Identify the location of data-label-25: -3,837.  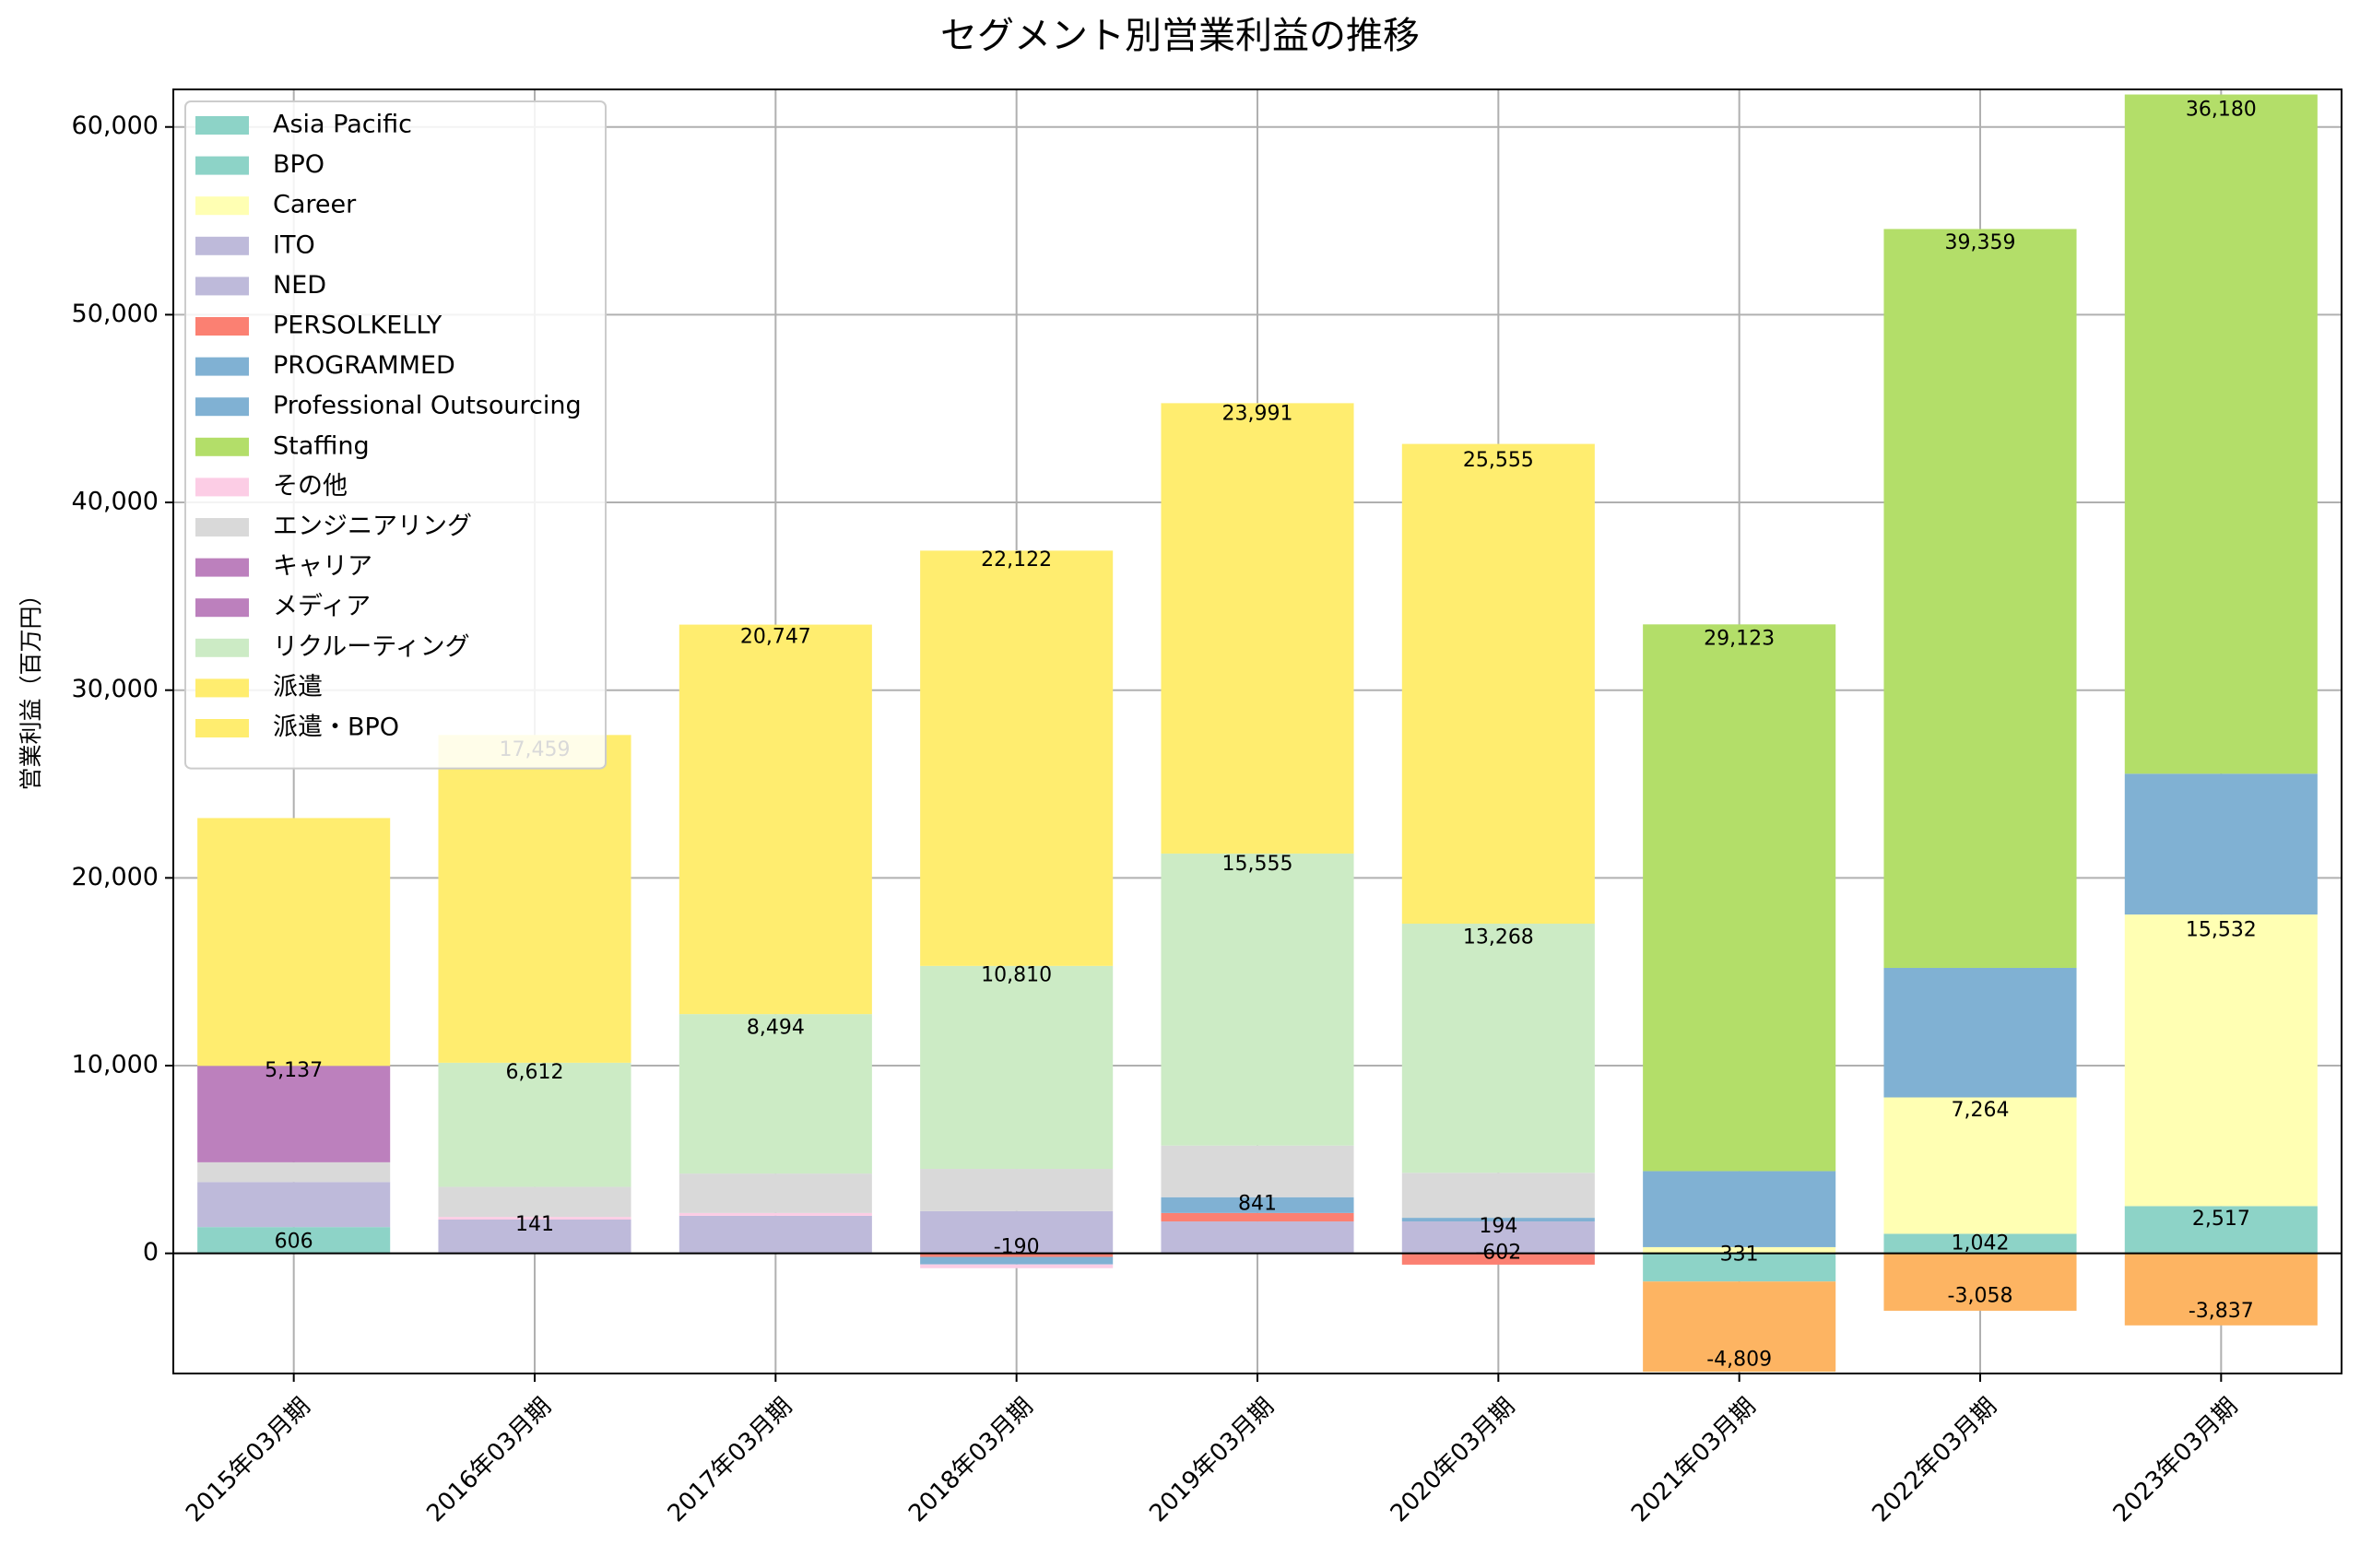
(2221, 1312).